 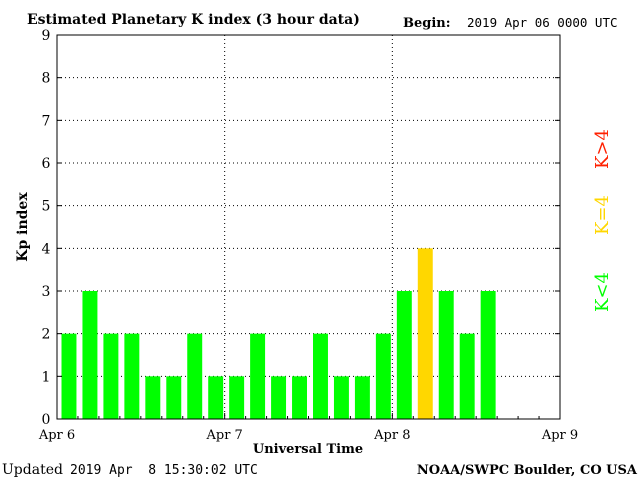 I want to click on y-tick-label: 6, so click(x=46, y=164).